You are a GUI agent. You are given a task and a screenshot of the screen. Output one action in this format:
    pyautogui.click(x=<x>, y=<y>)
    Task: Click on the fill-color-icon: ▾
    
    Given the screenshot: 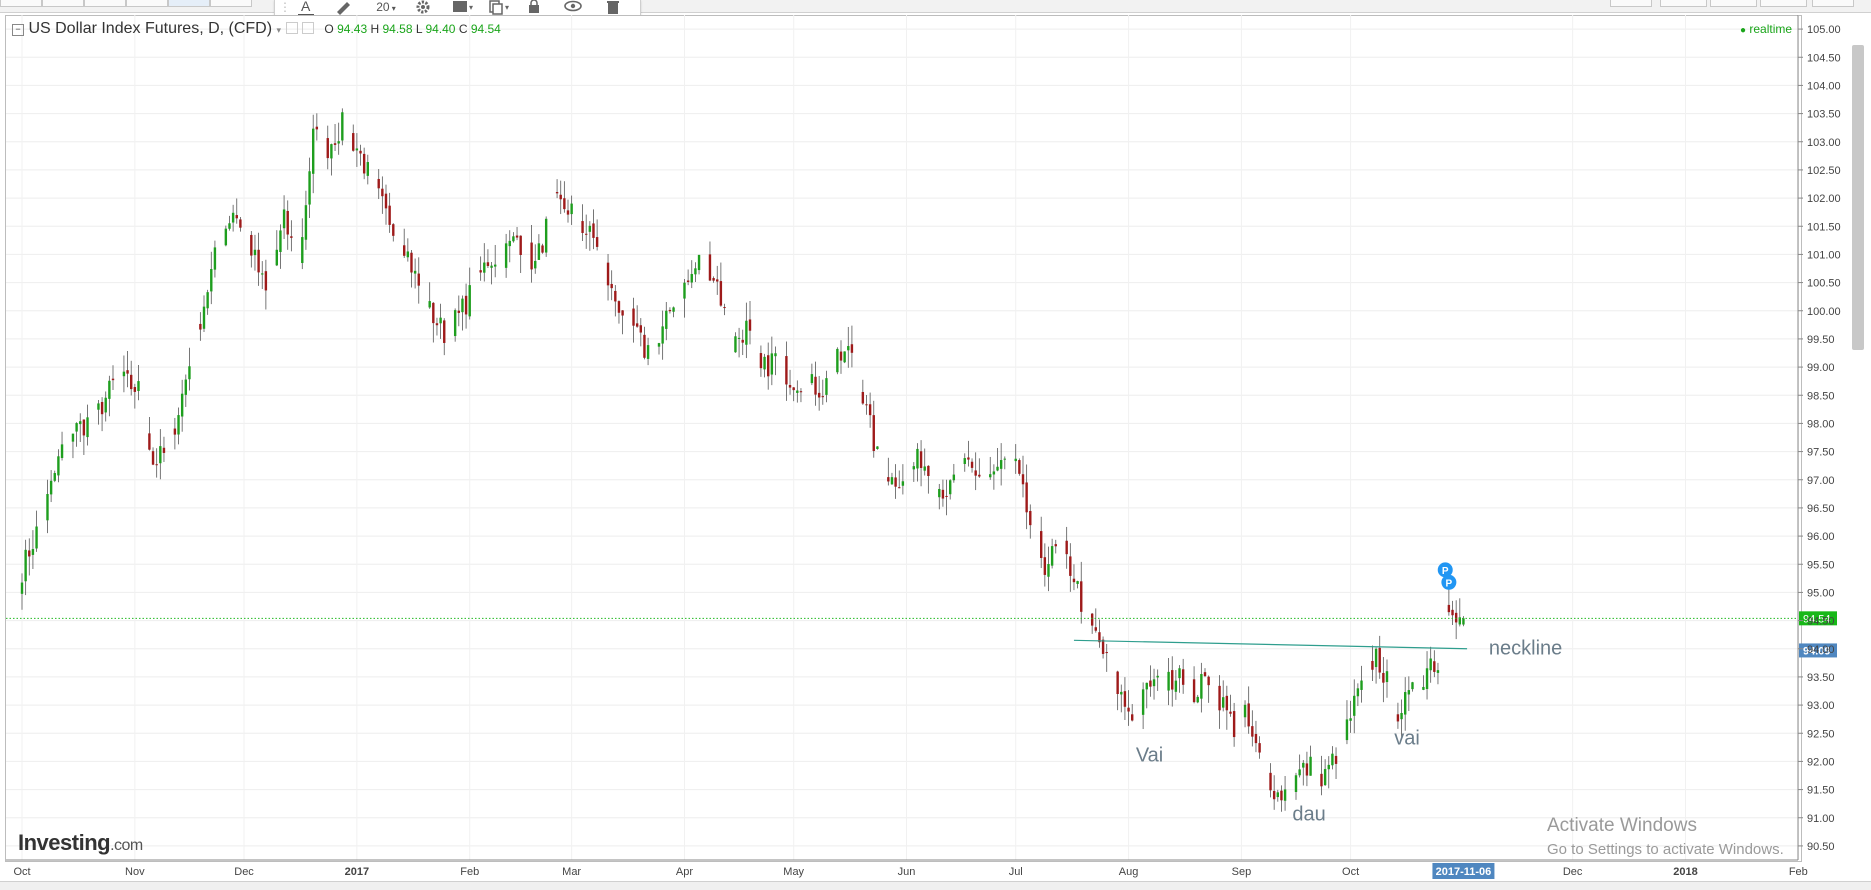 What is the action you would take?
    pyautogui.click(x=464, y=8)
    